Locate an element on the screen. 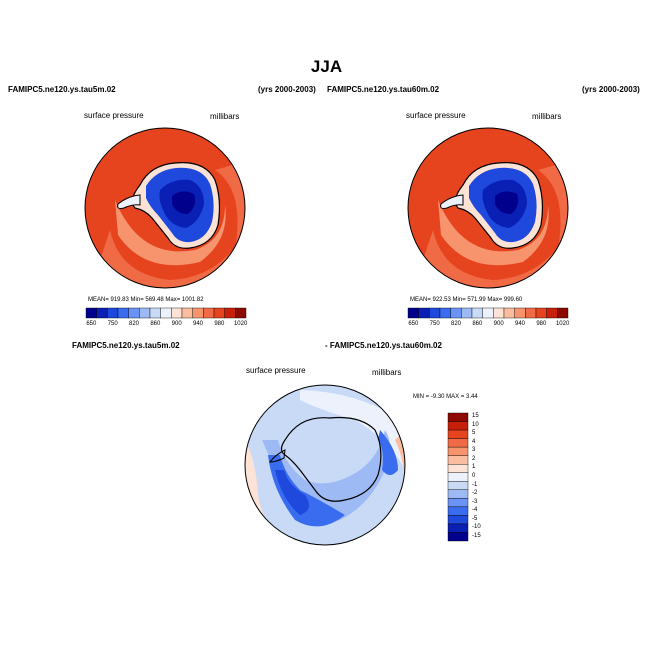 This screenshot has width=653, height=654. panel2-map-border is located at coordinates (488, 208).